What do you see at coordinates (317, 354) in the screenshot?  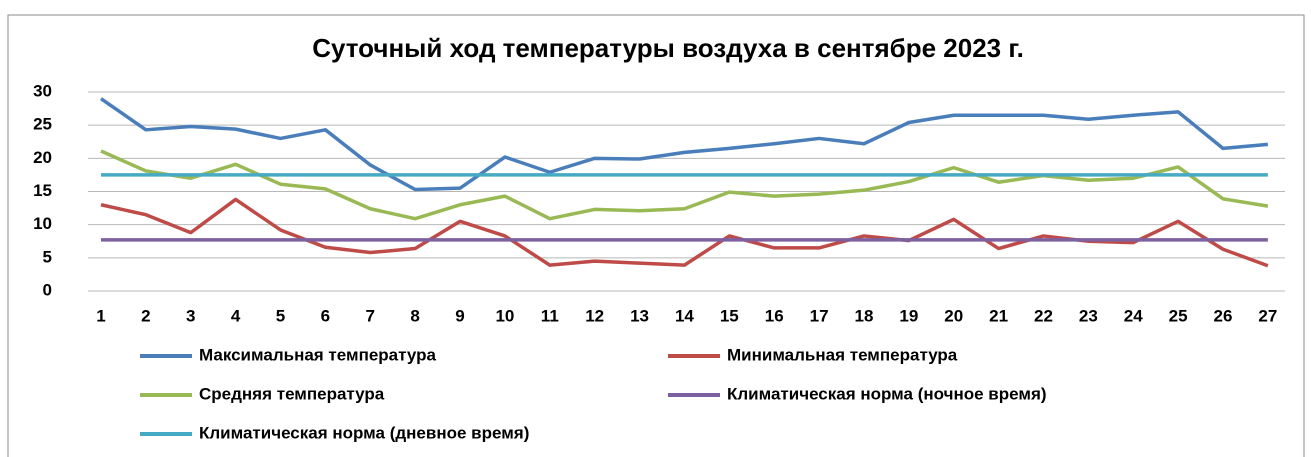 I see `legend-label: Максимальная температура` at bounding box center [317, 354].